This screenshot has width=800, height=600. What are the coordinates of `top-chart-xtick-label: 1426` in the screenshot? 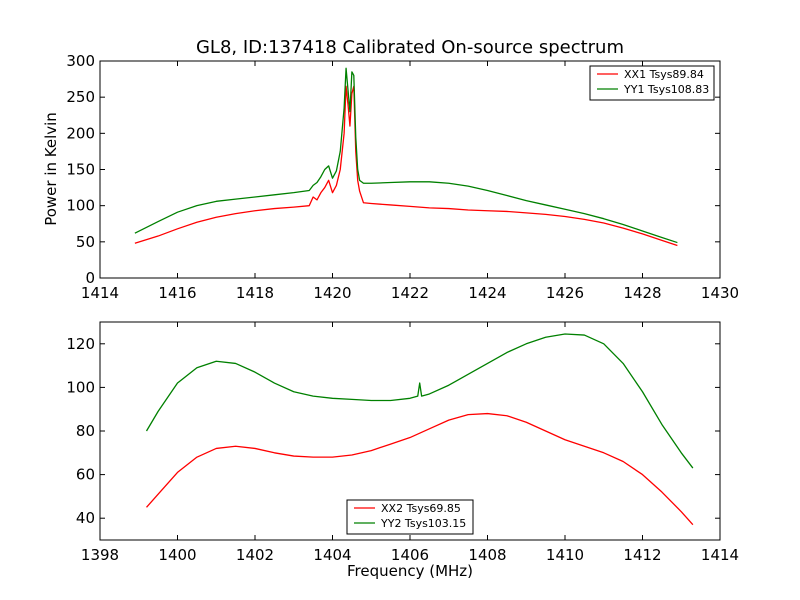 It's located at (565, 293).